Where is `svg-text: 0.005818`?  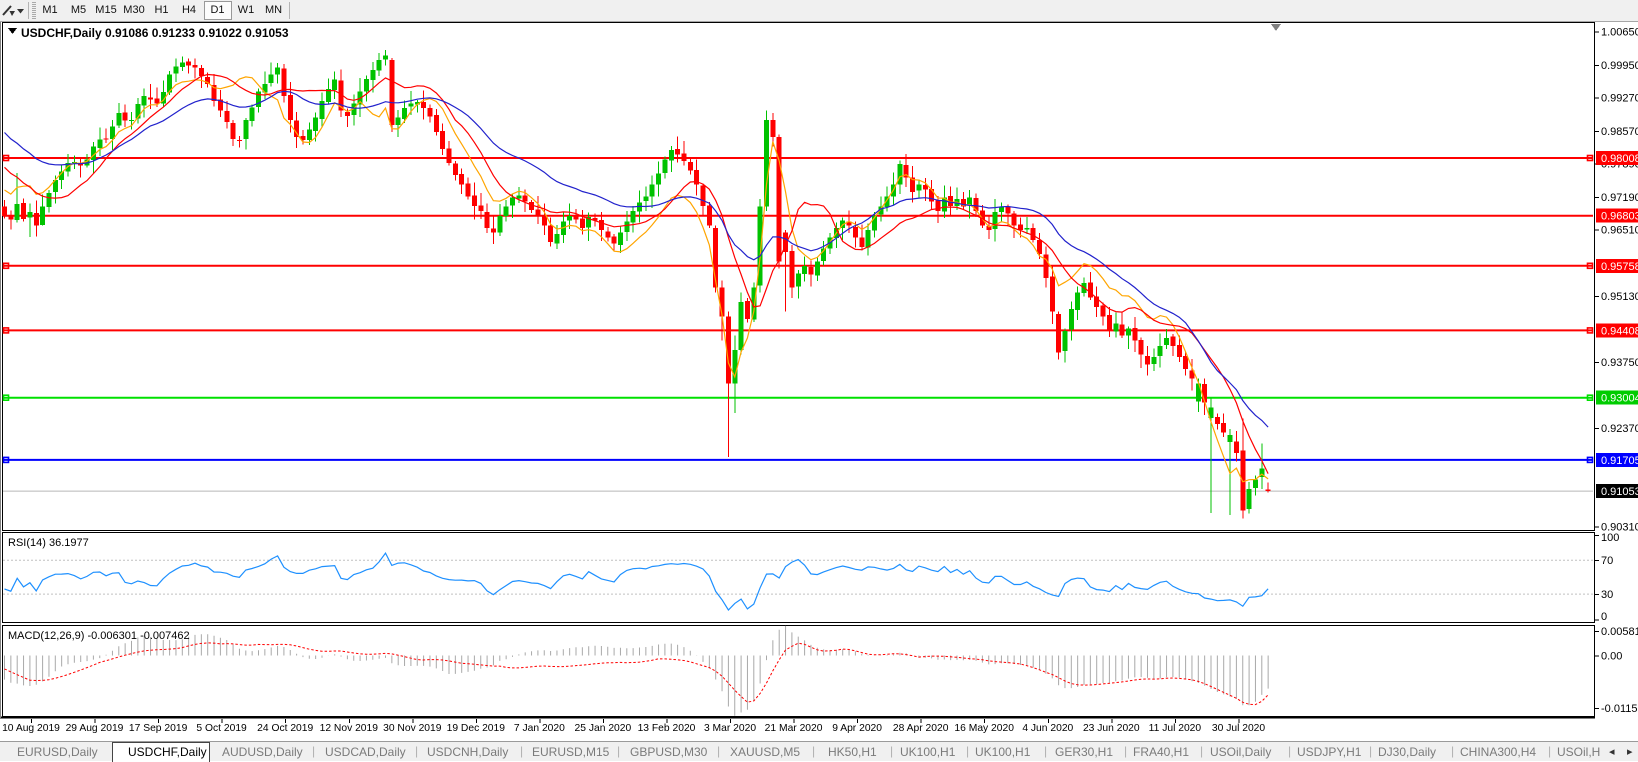
svg-text: 0.005818 is located at coordinates (1619, 632).